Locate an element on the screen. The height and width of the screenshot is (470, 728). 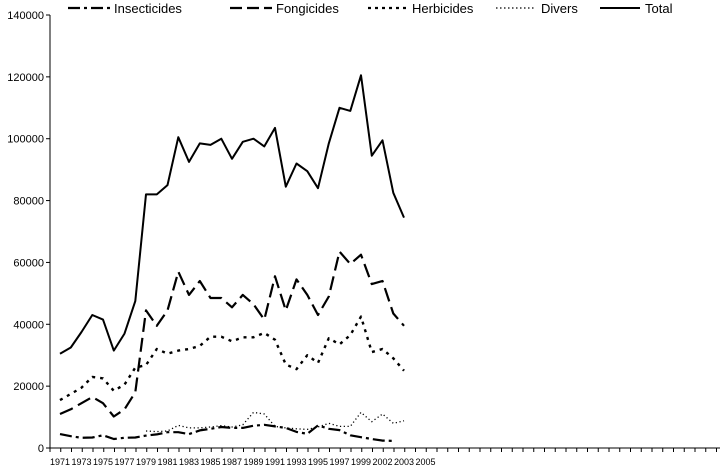
x-tick-label: 1999 is located at coordinates (361, 462).